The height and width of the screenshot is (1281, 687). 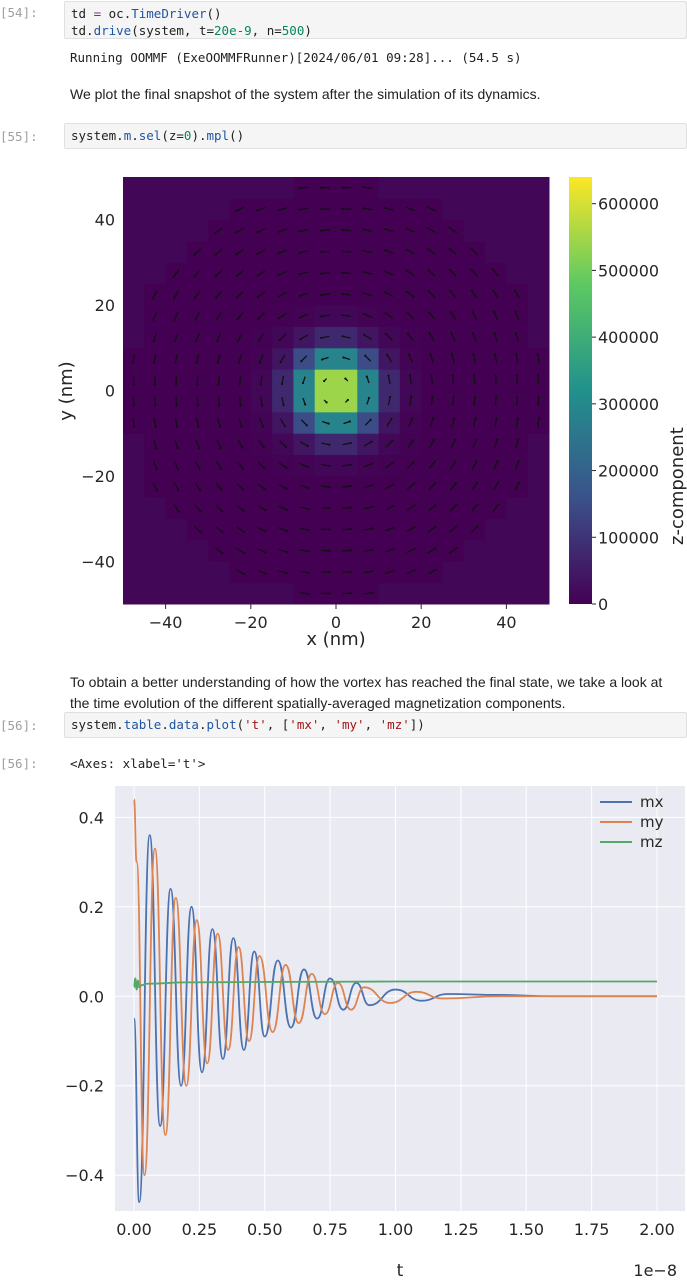 What do you see at coordinates (628, 204) in the screenshot?
I see `colorbar-tick-label: 600000` at bounding box center [628, 204].